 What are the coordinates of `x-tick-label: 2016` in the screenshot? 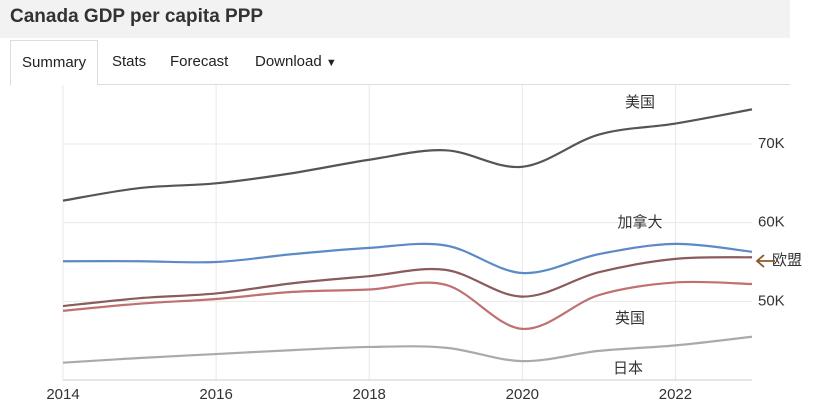 It's located at (215, 394).